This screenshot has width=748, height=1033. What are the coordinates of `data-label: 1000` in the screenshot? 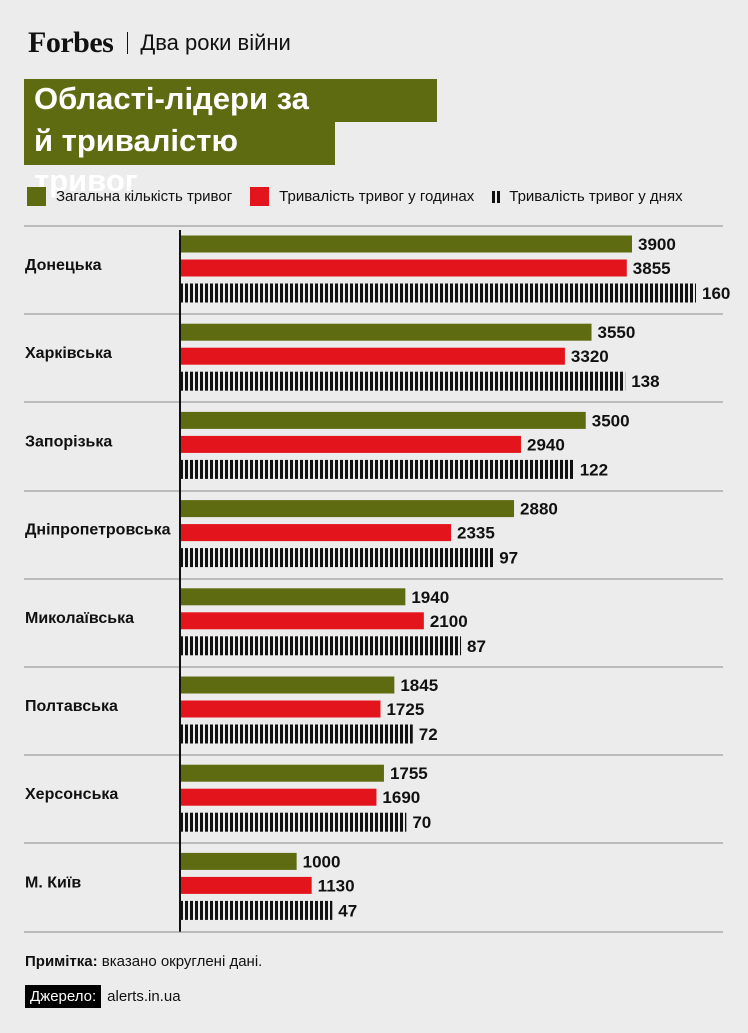 It's located at (322, 861).